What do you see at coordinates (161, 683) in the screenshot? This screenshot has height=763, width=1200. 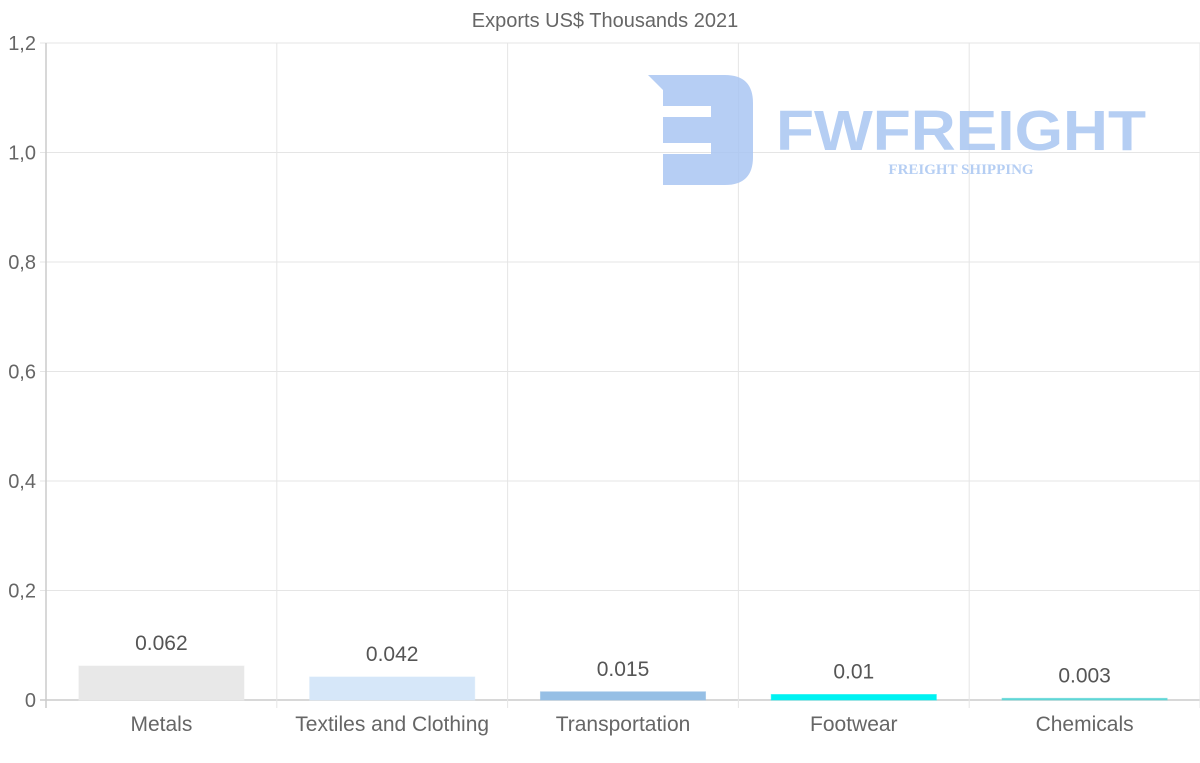 I see `bar-metals` at bounding box center [161, 683].